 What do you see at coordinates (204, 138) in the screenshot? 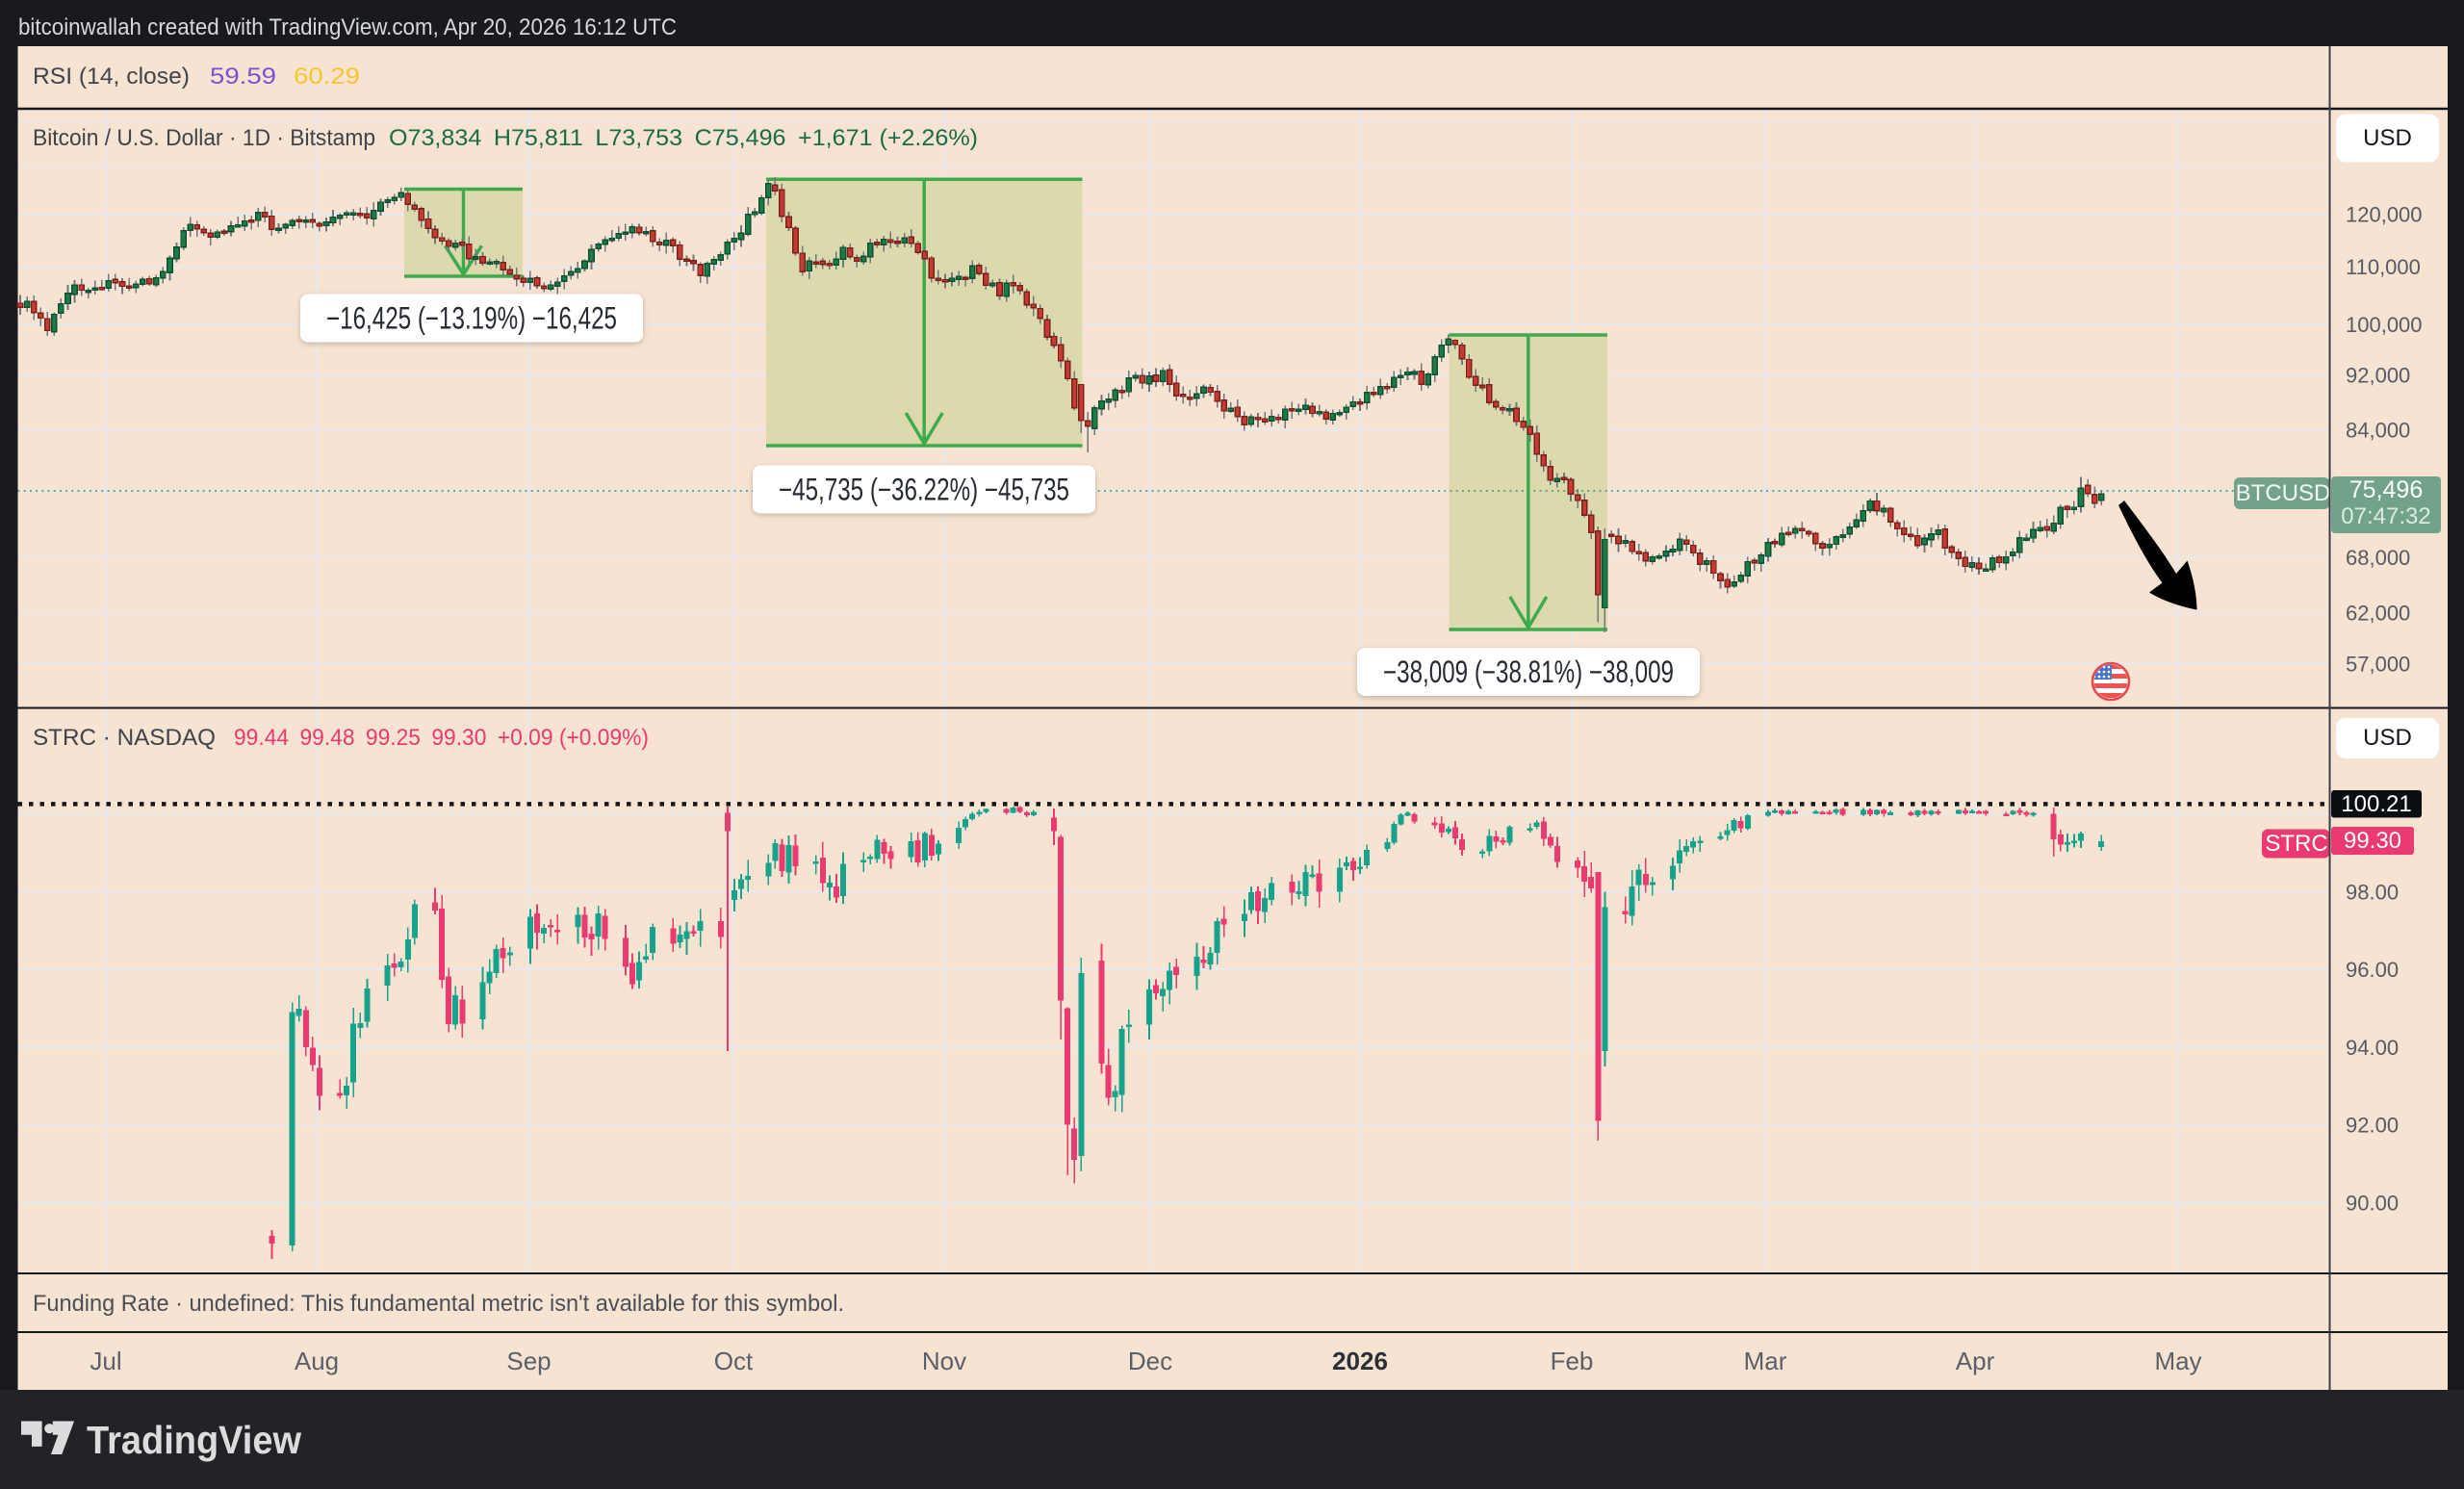
I see `svg-text:Bitcoin / U.S. Dollar · 1D · B: Bitcoin / U.S. Dollar · 1D · Bitstamp` at bounding box center [204, 138].